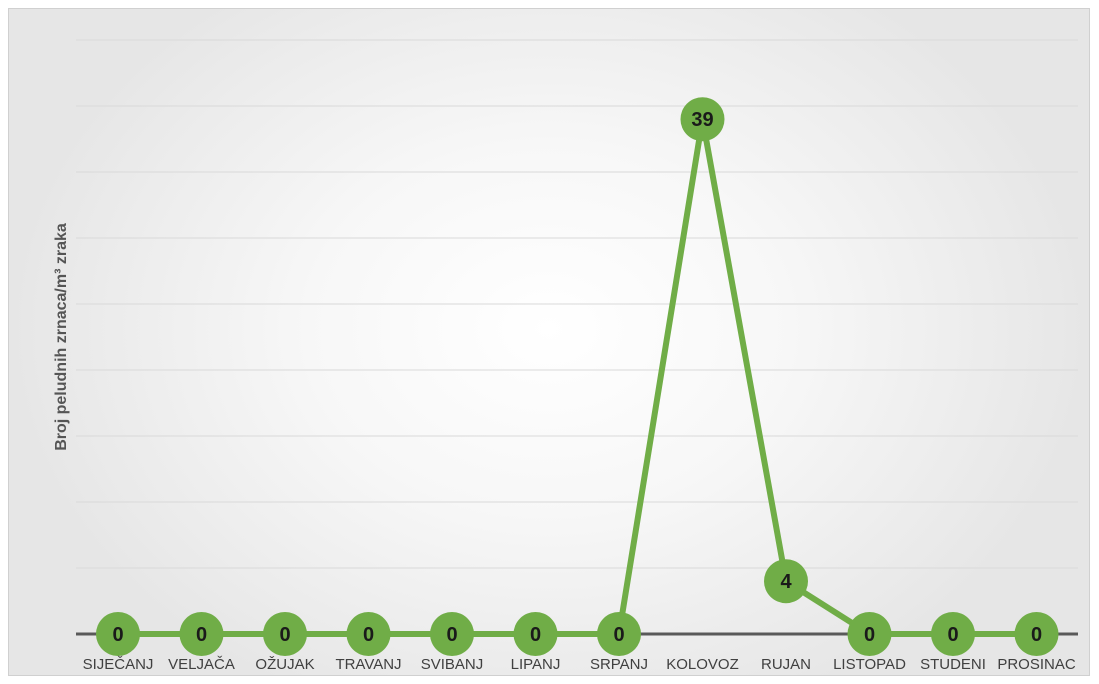  What do you see at coordinates (118, 664) in the screenshot?
I see `x-tick-label: SIJEČANJ` at bounding box center [118, 664].